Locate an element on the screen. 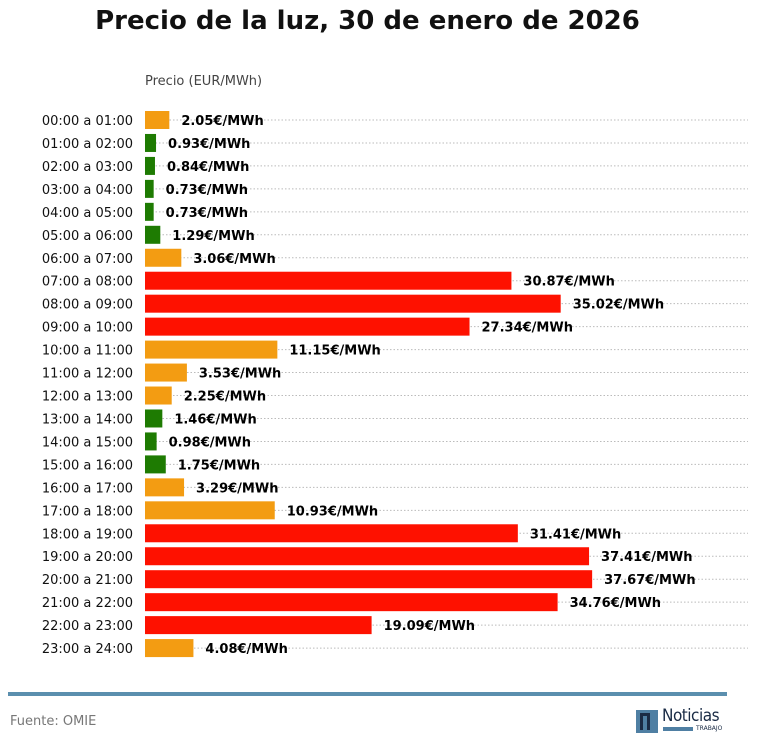  data-label: 3.53€/MWh is located at coordinates (240, 374).